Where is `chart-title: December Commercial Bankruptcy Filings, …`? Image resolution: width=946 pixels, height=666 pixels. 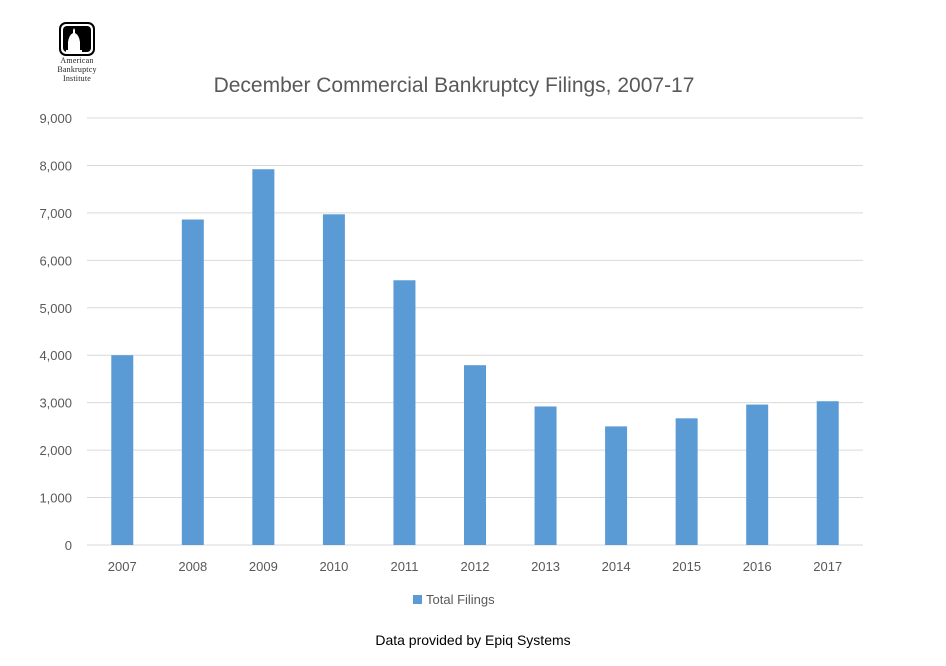
chart-title: December Commercial Bankruptcy Filings, … is located at coordinates (454, 85).